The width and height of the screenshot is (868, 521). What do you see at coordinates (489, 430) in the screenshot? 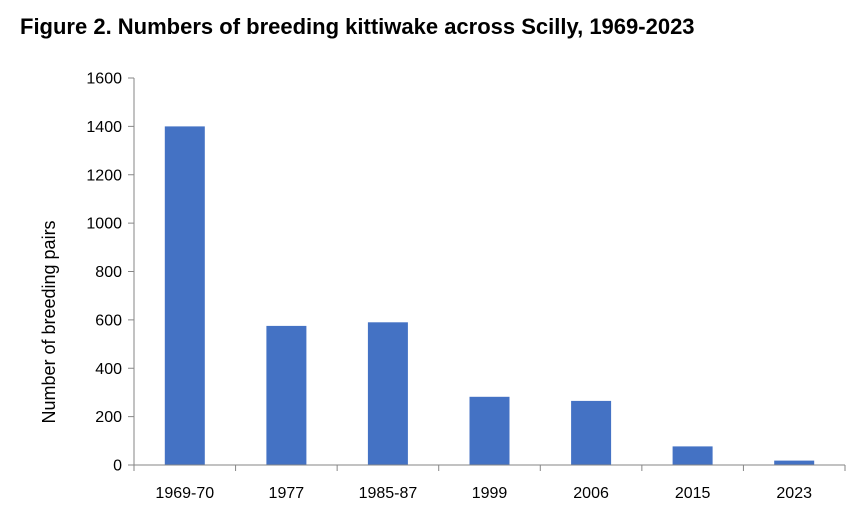
I see `bar-1999` at bounding box center [489, 430].